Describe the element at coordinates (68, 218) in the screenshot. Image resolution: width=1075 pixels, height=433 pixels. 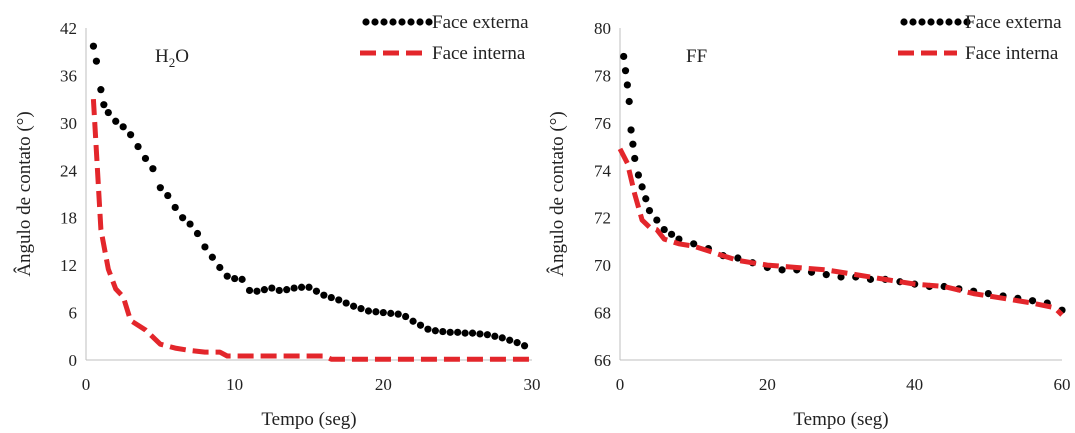
I see `y-tick-label: 18` at that location.